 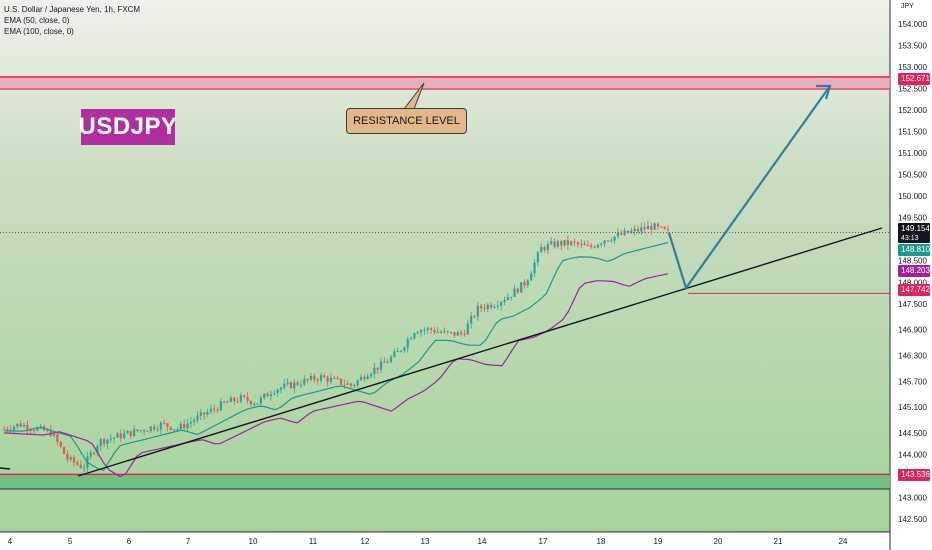 What do you see at coordinates (749, 188) in the screenshot?
I see `projection-path` at bounding box center [749, 188].